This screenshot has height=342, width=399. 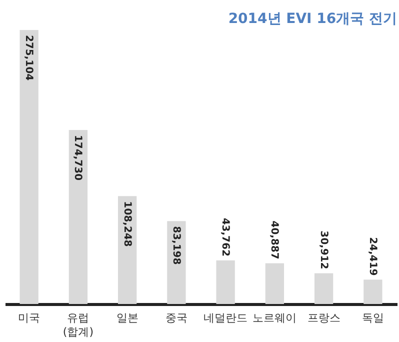 What do you see at coordinates (225, 237) in the screenshot?
I see `data-label: 43,762` at bounding box center [225, 237].